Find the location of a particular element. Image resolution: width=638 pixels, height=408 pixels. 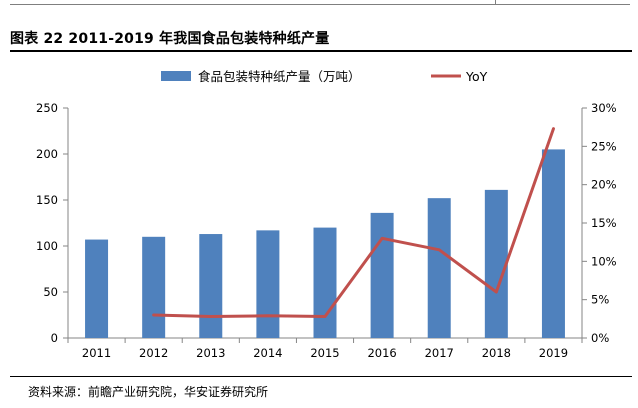

x-tick-label: 2012 is located at coordinates (153, 353).